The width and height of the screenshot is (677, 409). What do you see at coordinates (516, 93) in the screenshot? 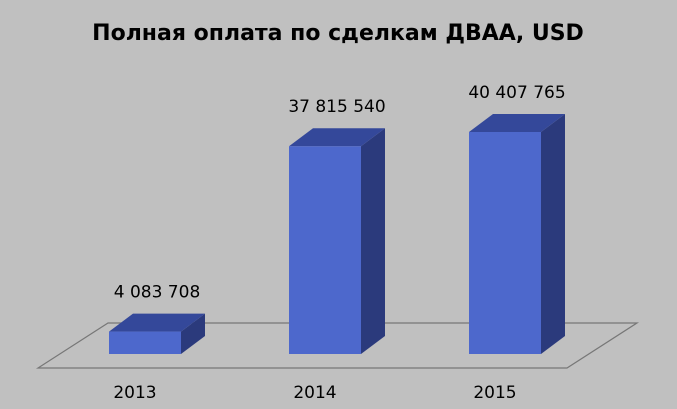
I see `value-label: 40 407 765` at bounding box center [516, 93].